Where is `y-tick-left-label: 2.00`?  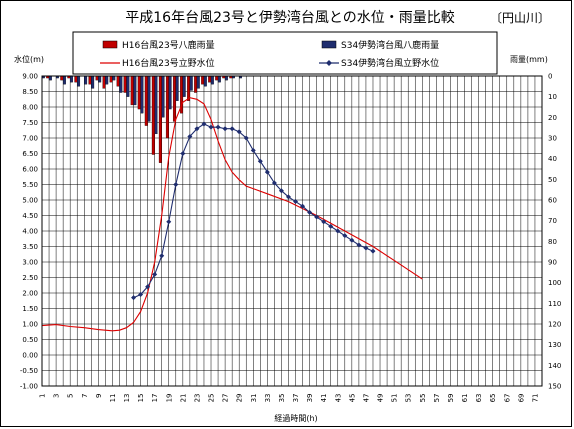
y-tick-left-label: 2.00 is located at coordinates (30, 294).